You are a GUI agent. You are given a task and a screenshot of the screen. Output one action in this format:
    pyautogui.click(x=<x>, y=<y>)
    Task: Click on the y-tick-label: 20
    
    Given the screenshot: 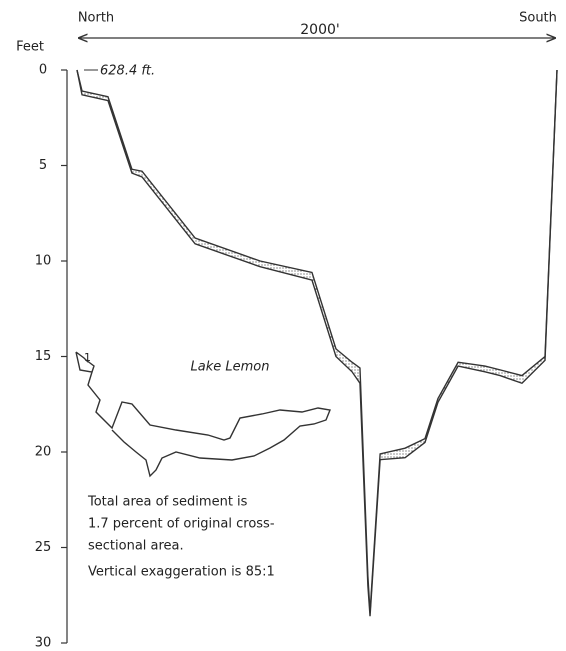 What is the action you would take?
    pyautogui.click(x=43, y=452)
    